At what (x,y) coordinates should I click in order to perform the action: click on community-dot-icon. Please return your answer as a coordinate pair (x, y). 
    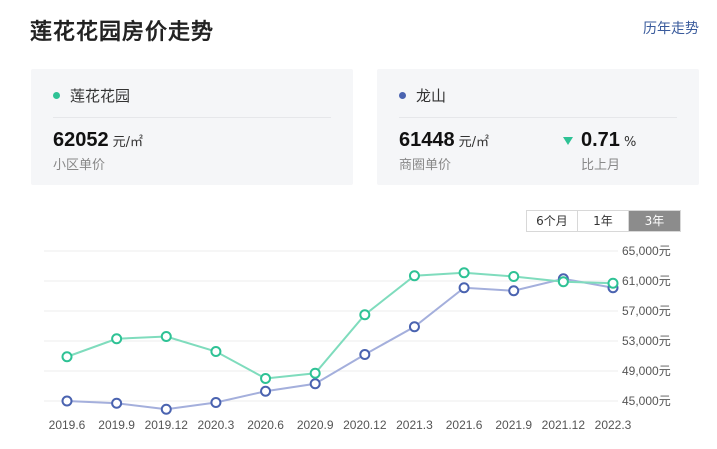
    Looking at the image, I should click on (56, 95).